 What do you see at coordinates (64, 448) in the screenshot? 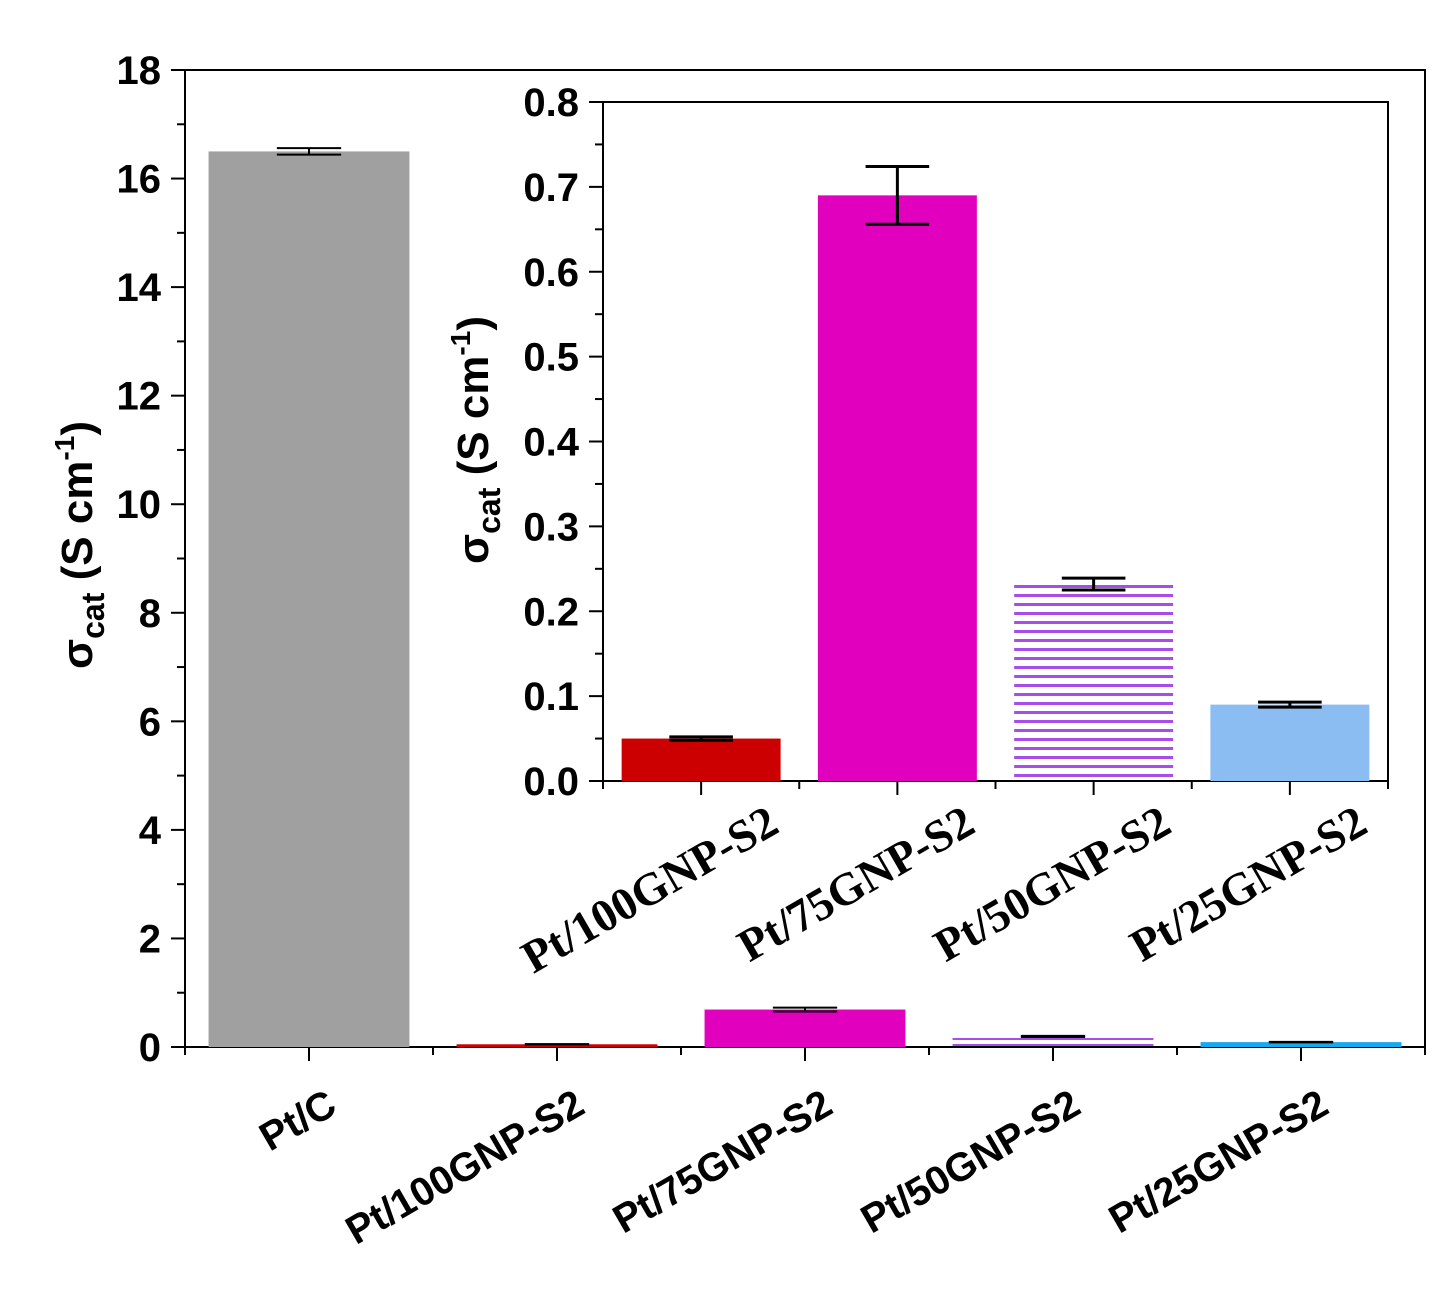
I see `main-y-axis-title-superscript: -1` at bounding box center [64, 448].